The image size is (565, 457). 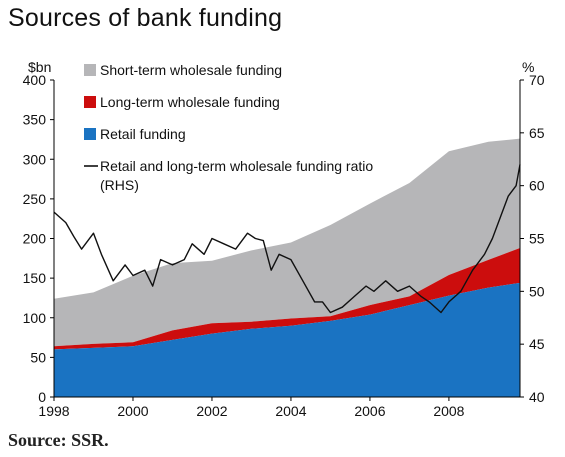 I want to click on x-tick-label: 1998, so click(x=53, y=411).